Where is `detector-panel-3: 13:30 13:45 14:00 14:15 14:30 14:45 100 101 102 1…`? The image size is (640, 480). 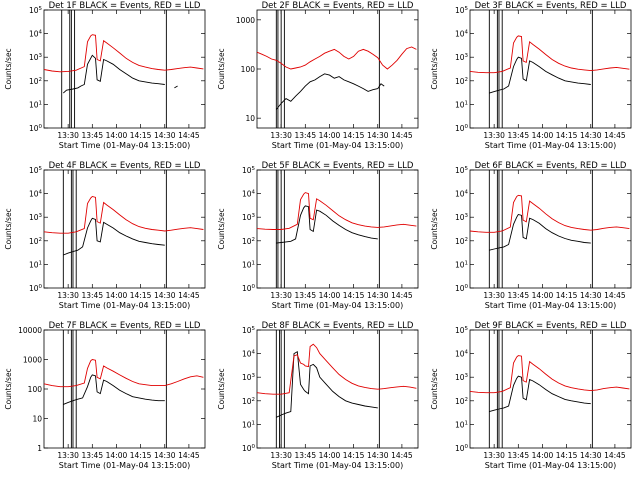
detector-panel-3: 13:30 13:45 14:00 14:15 14:30 14:45 100 101 102 1… is located at coordinates (531, 75).